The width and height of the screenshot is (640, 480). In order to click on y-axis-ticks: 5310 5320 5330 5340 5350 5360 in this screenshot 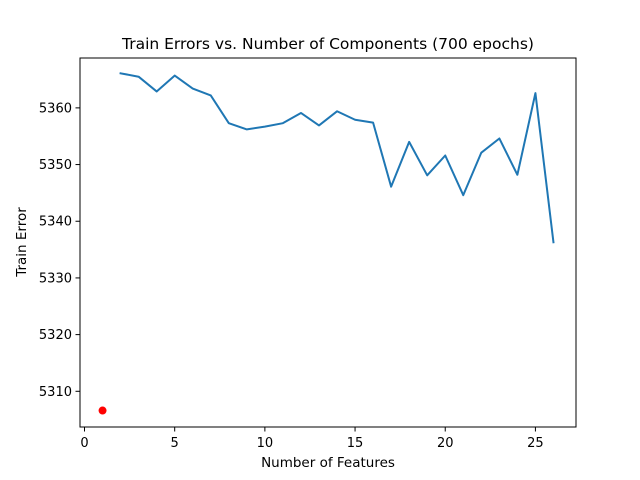, I will do `click(59, 250)`.